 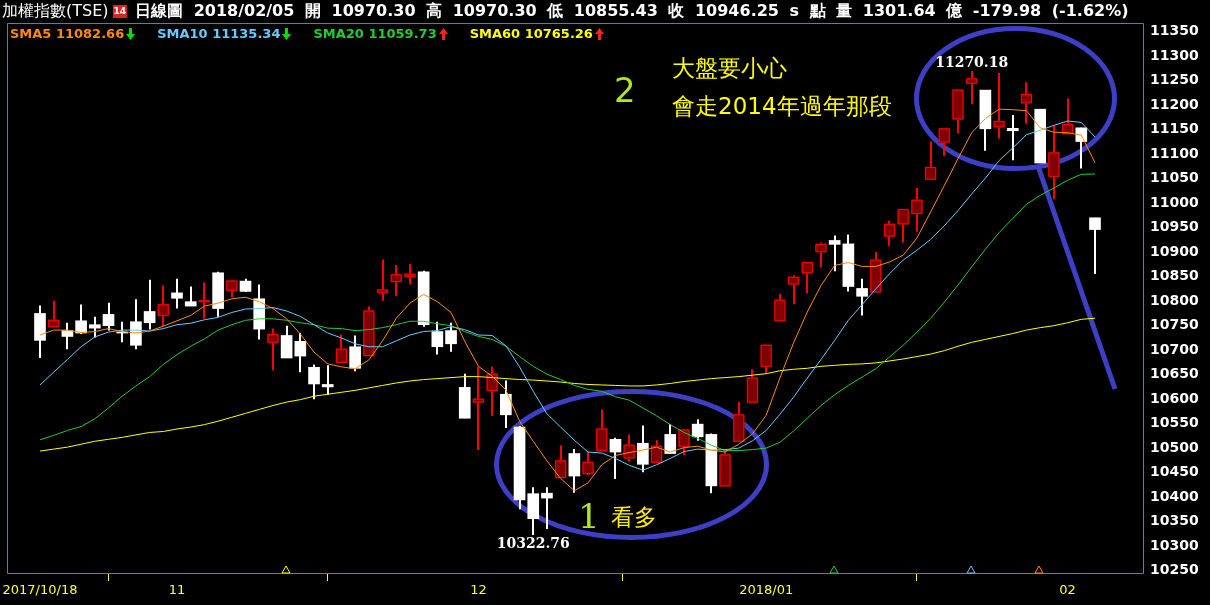 What do you see at coordinates (1174, 250) in the screenshot?
I see `y-tick-label: 10900` at bounding box center [1174, 250].